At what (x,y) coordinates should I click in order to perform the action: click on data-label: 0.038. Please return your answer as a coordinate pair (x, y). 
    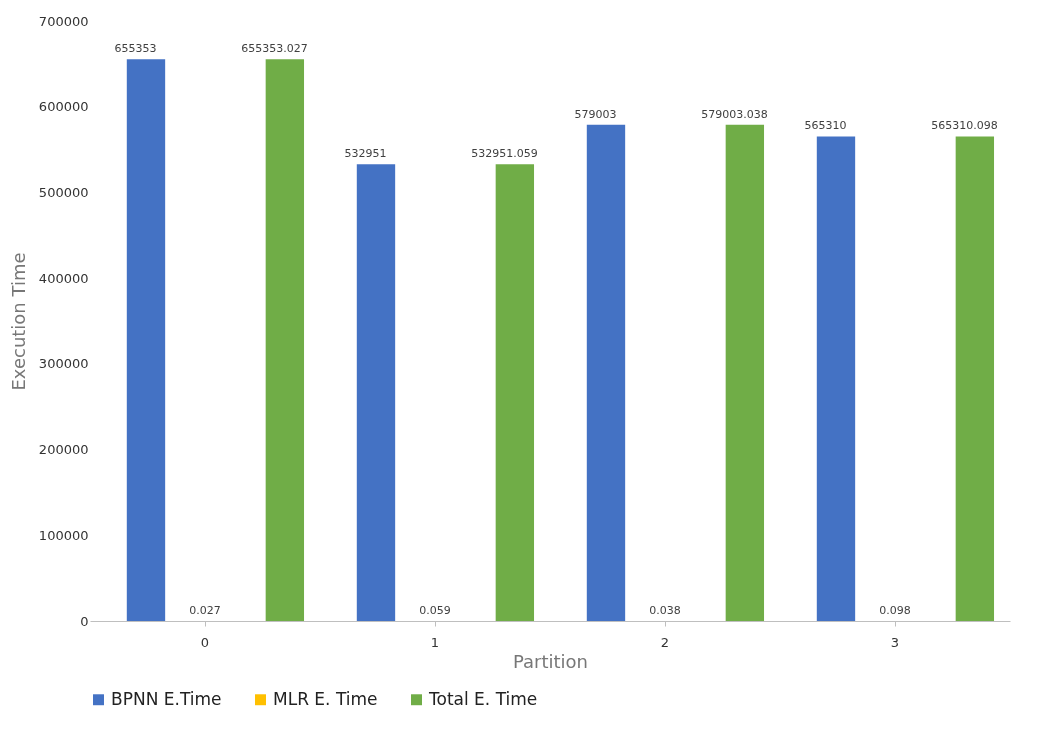
    Looking at the image, I should click on (665, 610).